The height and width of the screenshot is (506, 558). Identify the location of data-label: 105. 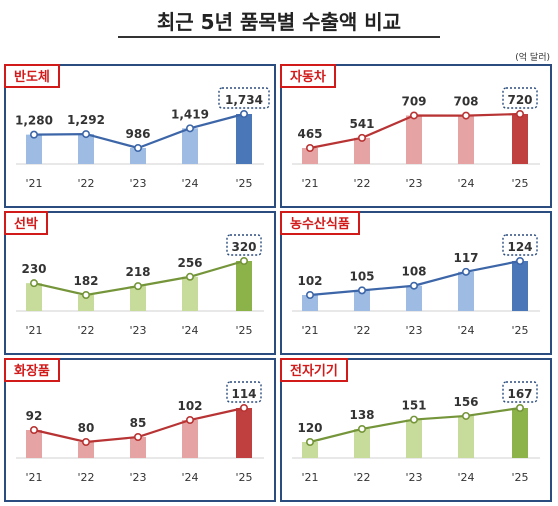
(361, 276).